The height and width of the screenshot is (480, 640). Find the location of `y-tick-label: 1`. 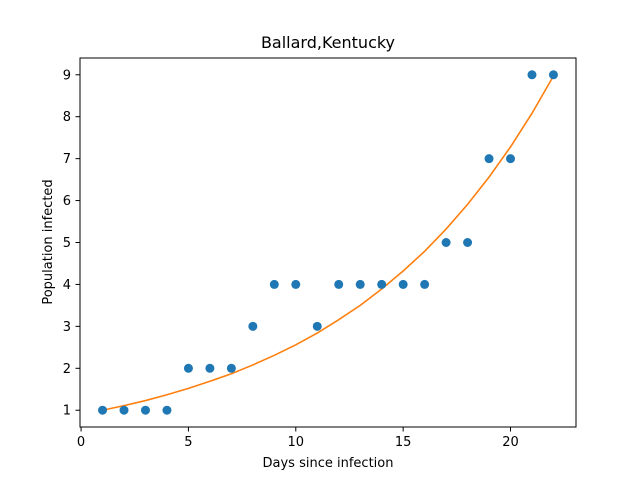

y-tick-label: 1 is located at coordinates (67, 411).